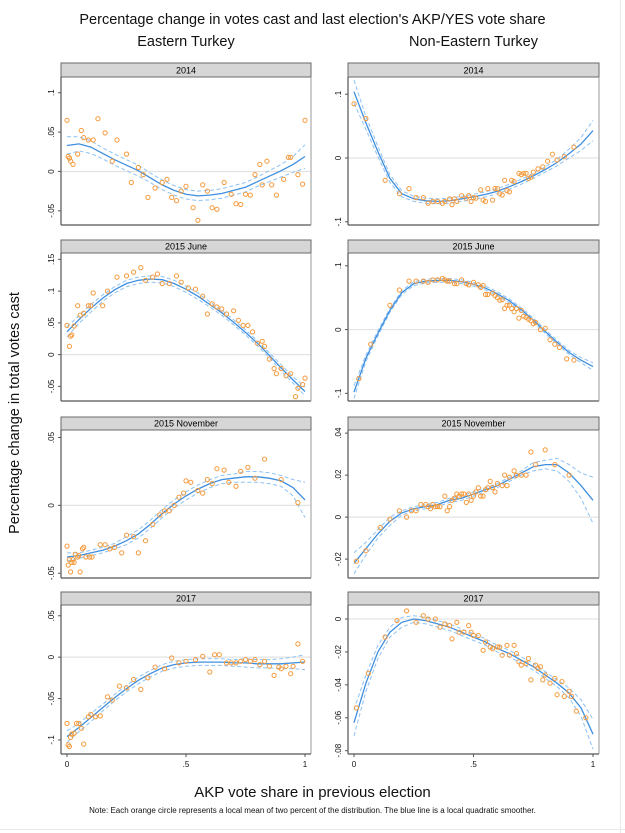  I want to click on image-border-bottom, so click(312, 829).